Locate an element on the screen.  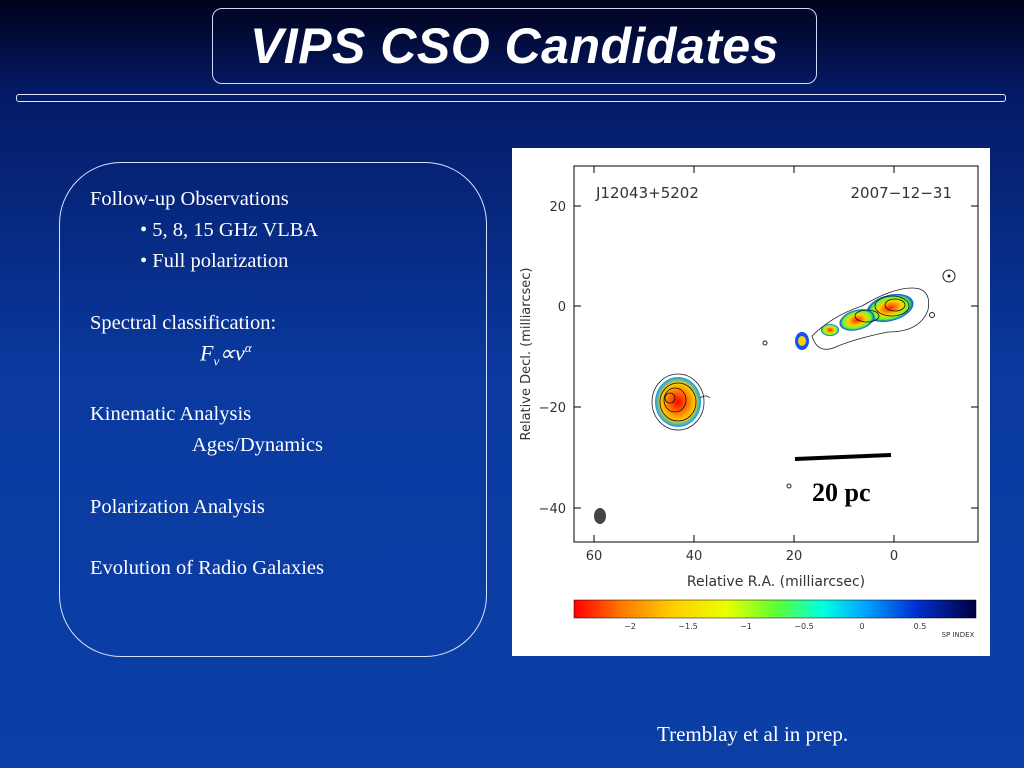
sub-ages: Ages/Dynamics is located at coordinates (257, 445).